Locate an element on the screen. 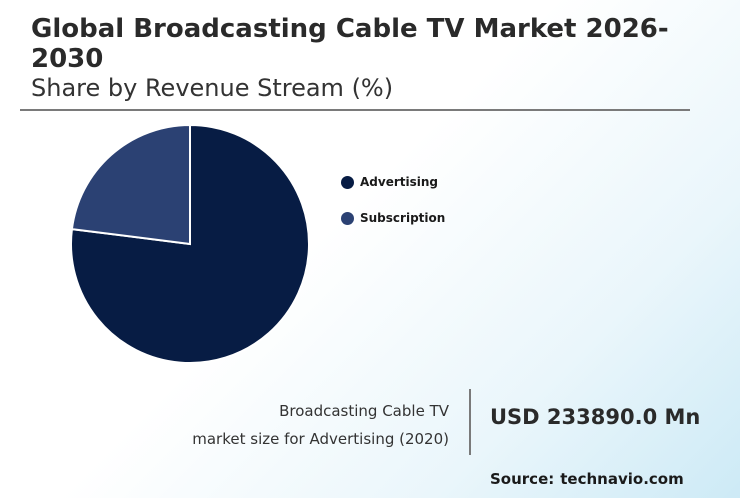 Image resolution: width=740 pixels, height=498 pixels. market-size-value: USD 233890.0 Mn is located at coordinates (595, 417).